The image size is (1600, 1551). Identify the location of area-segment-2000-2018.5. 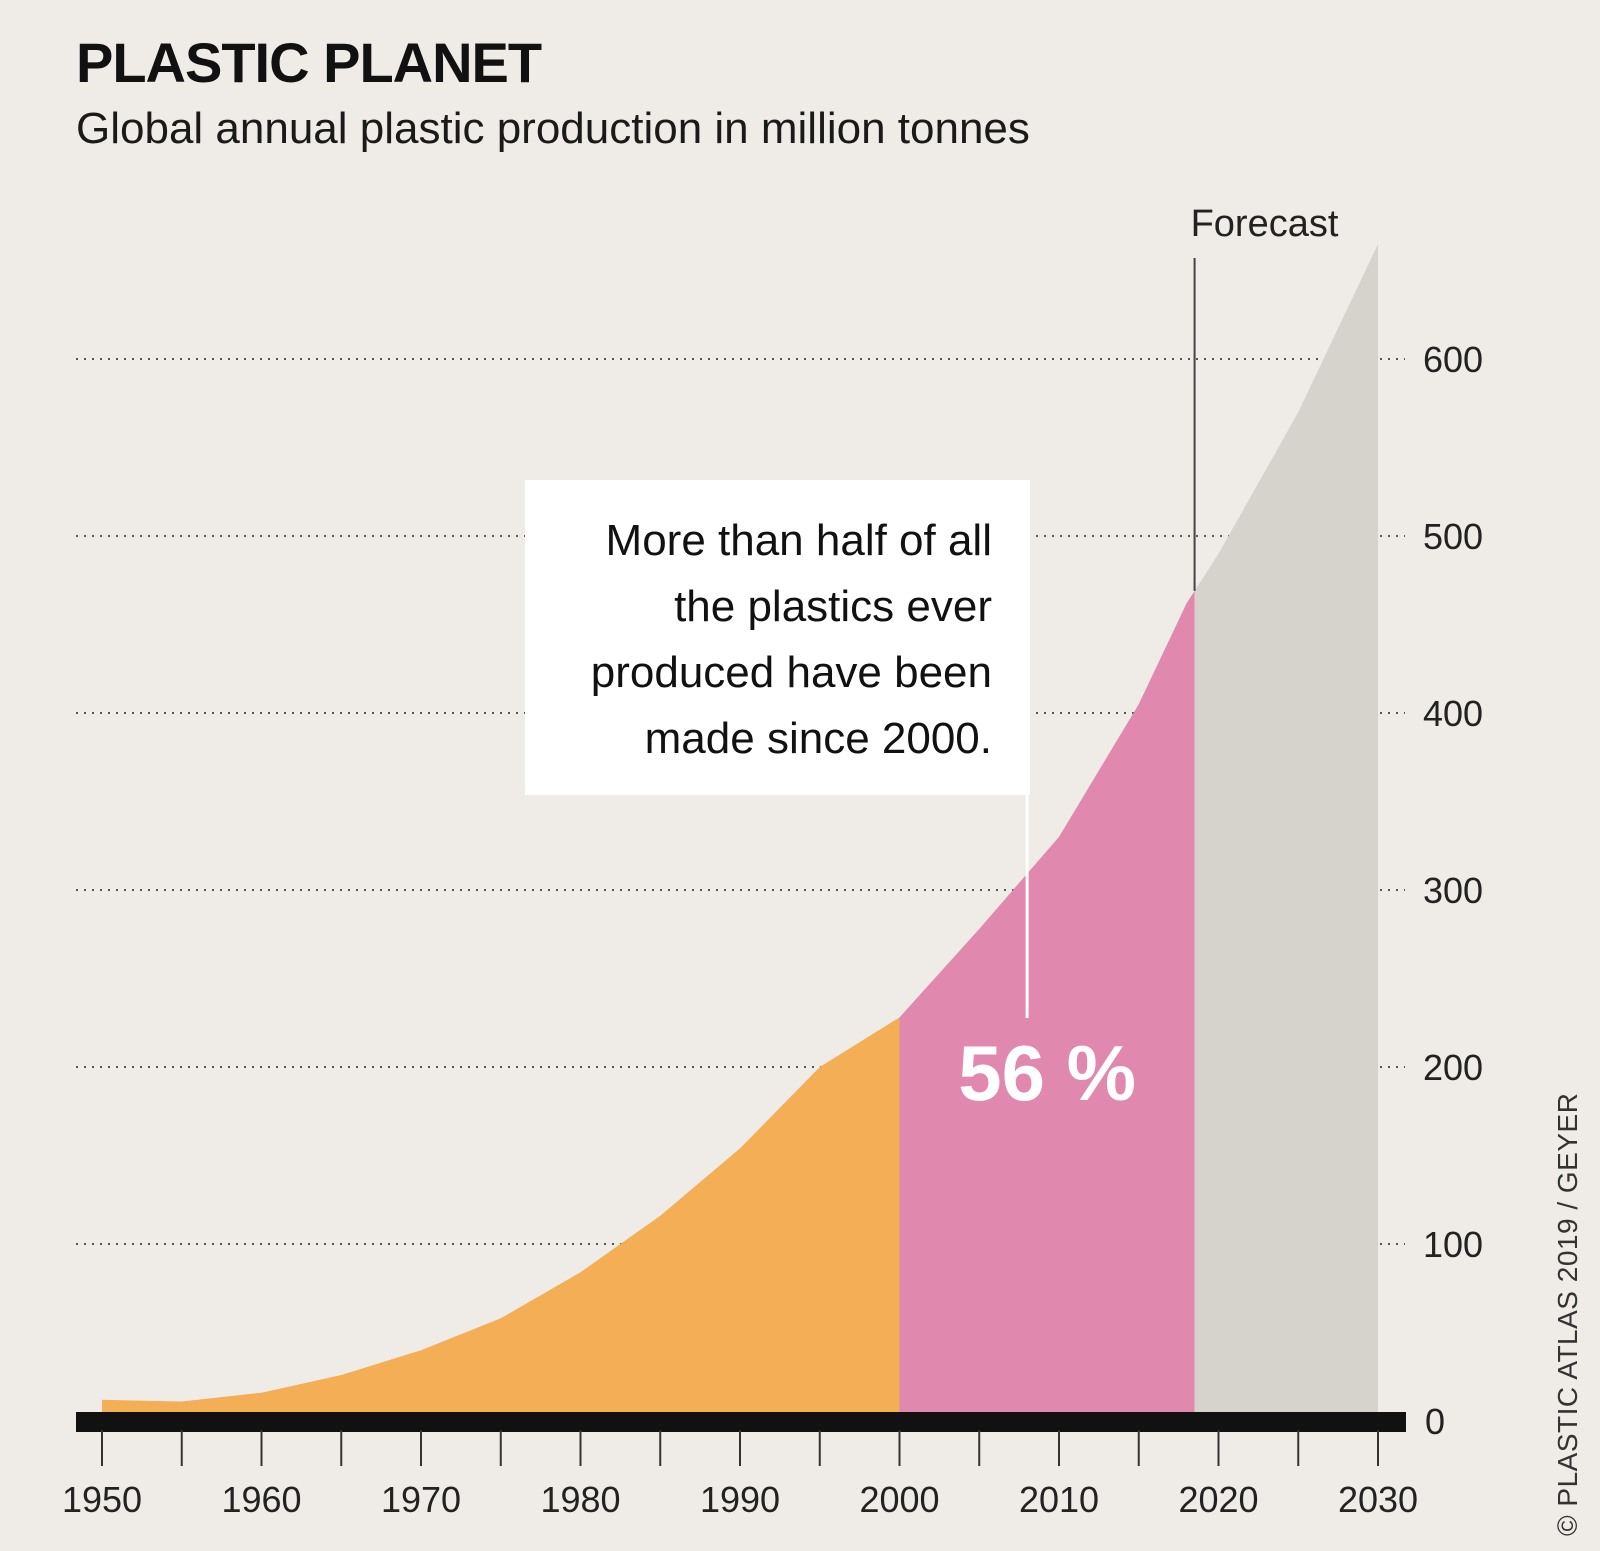
(1047, 1005).